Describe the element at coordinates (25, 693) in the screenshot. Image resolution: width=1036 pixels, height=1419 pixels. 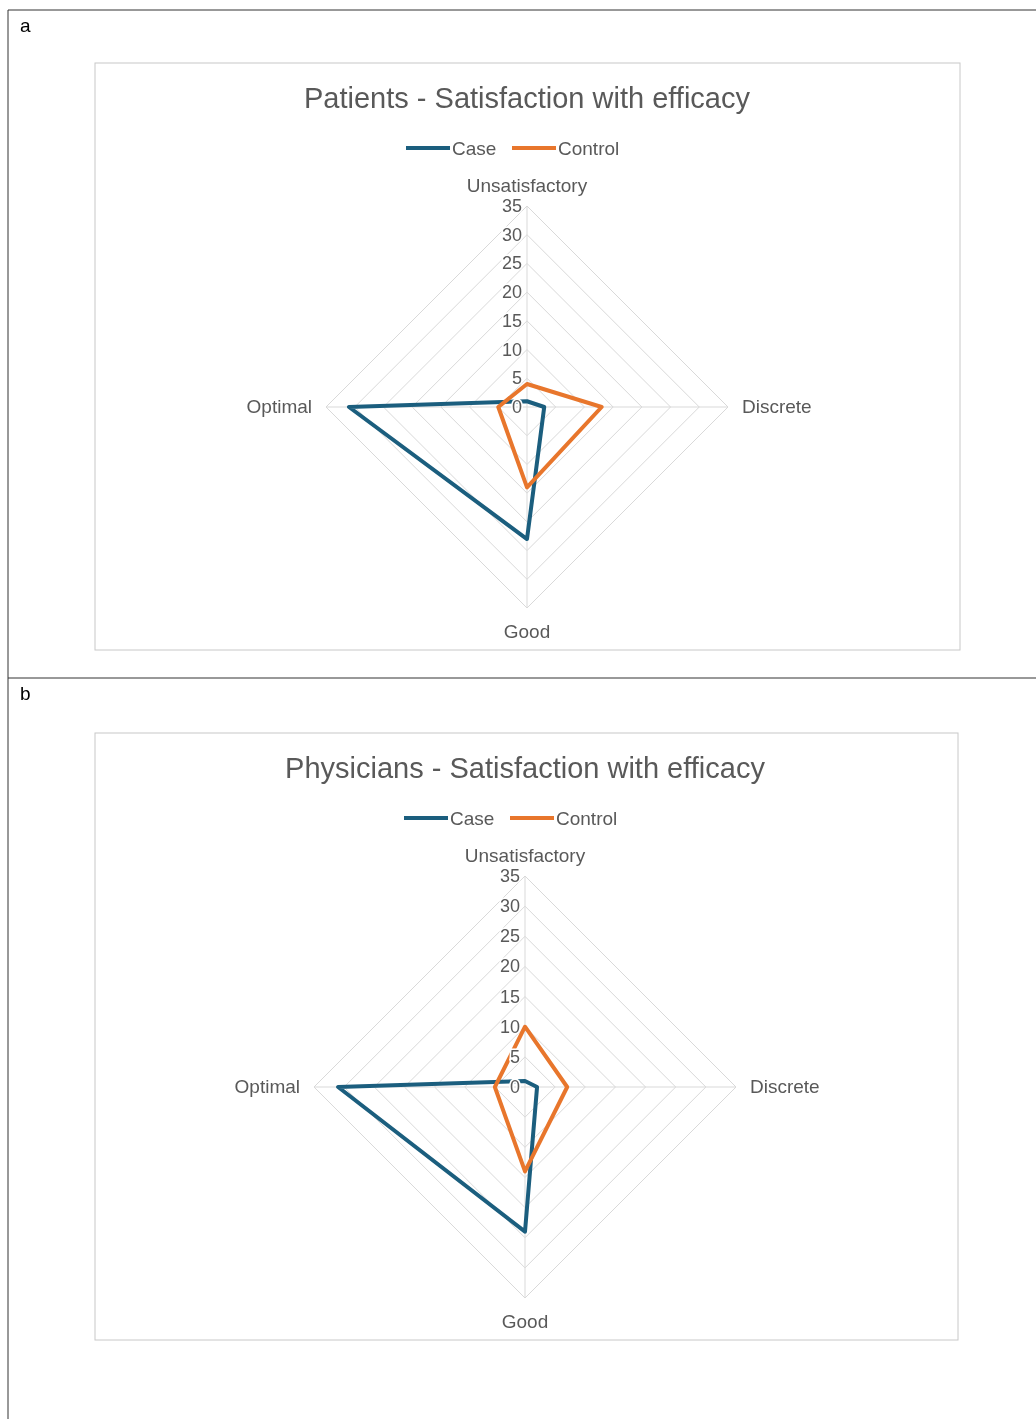
I see `text: b` at that location.